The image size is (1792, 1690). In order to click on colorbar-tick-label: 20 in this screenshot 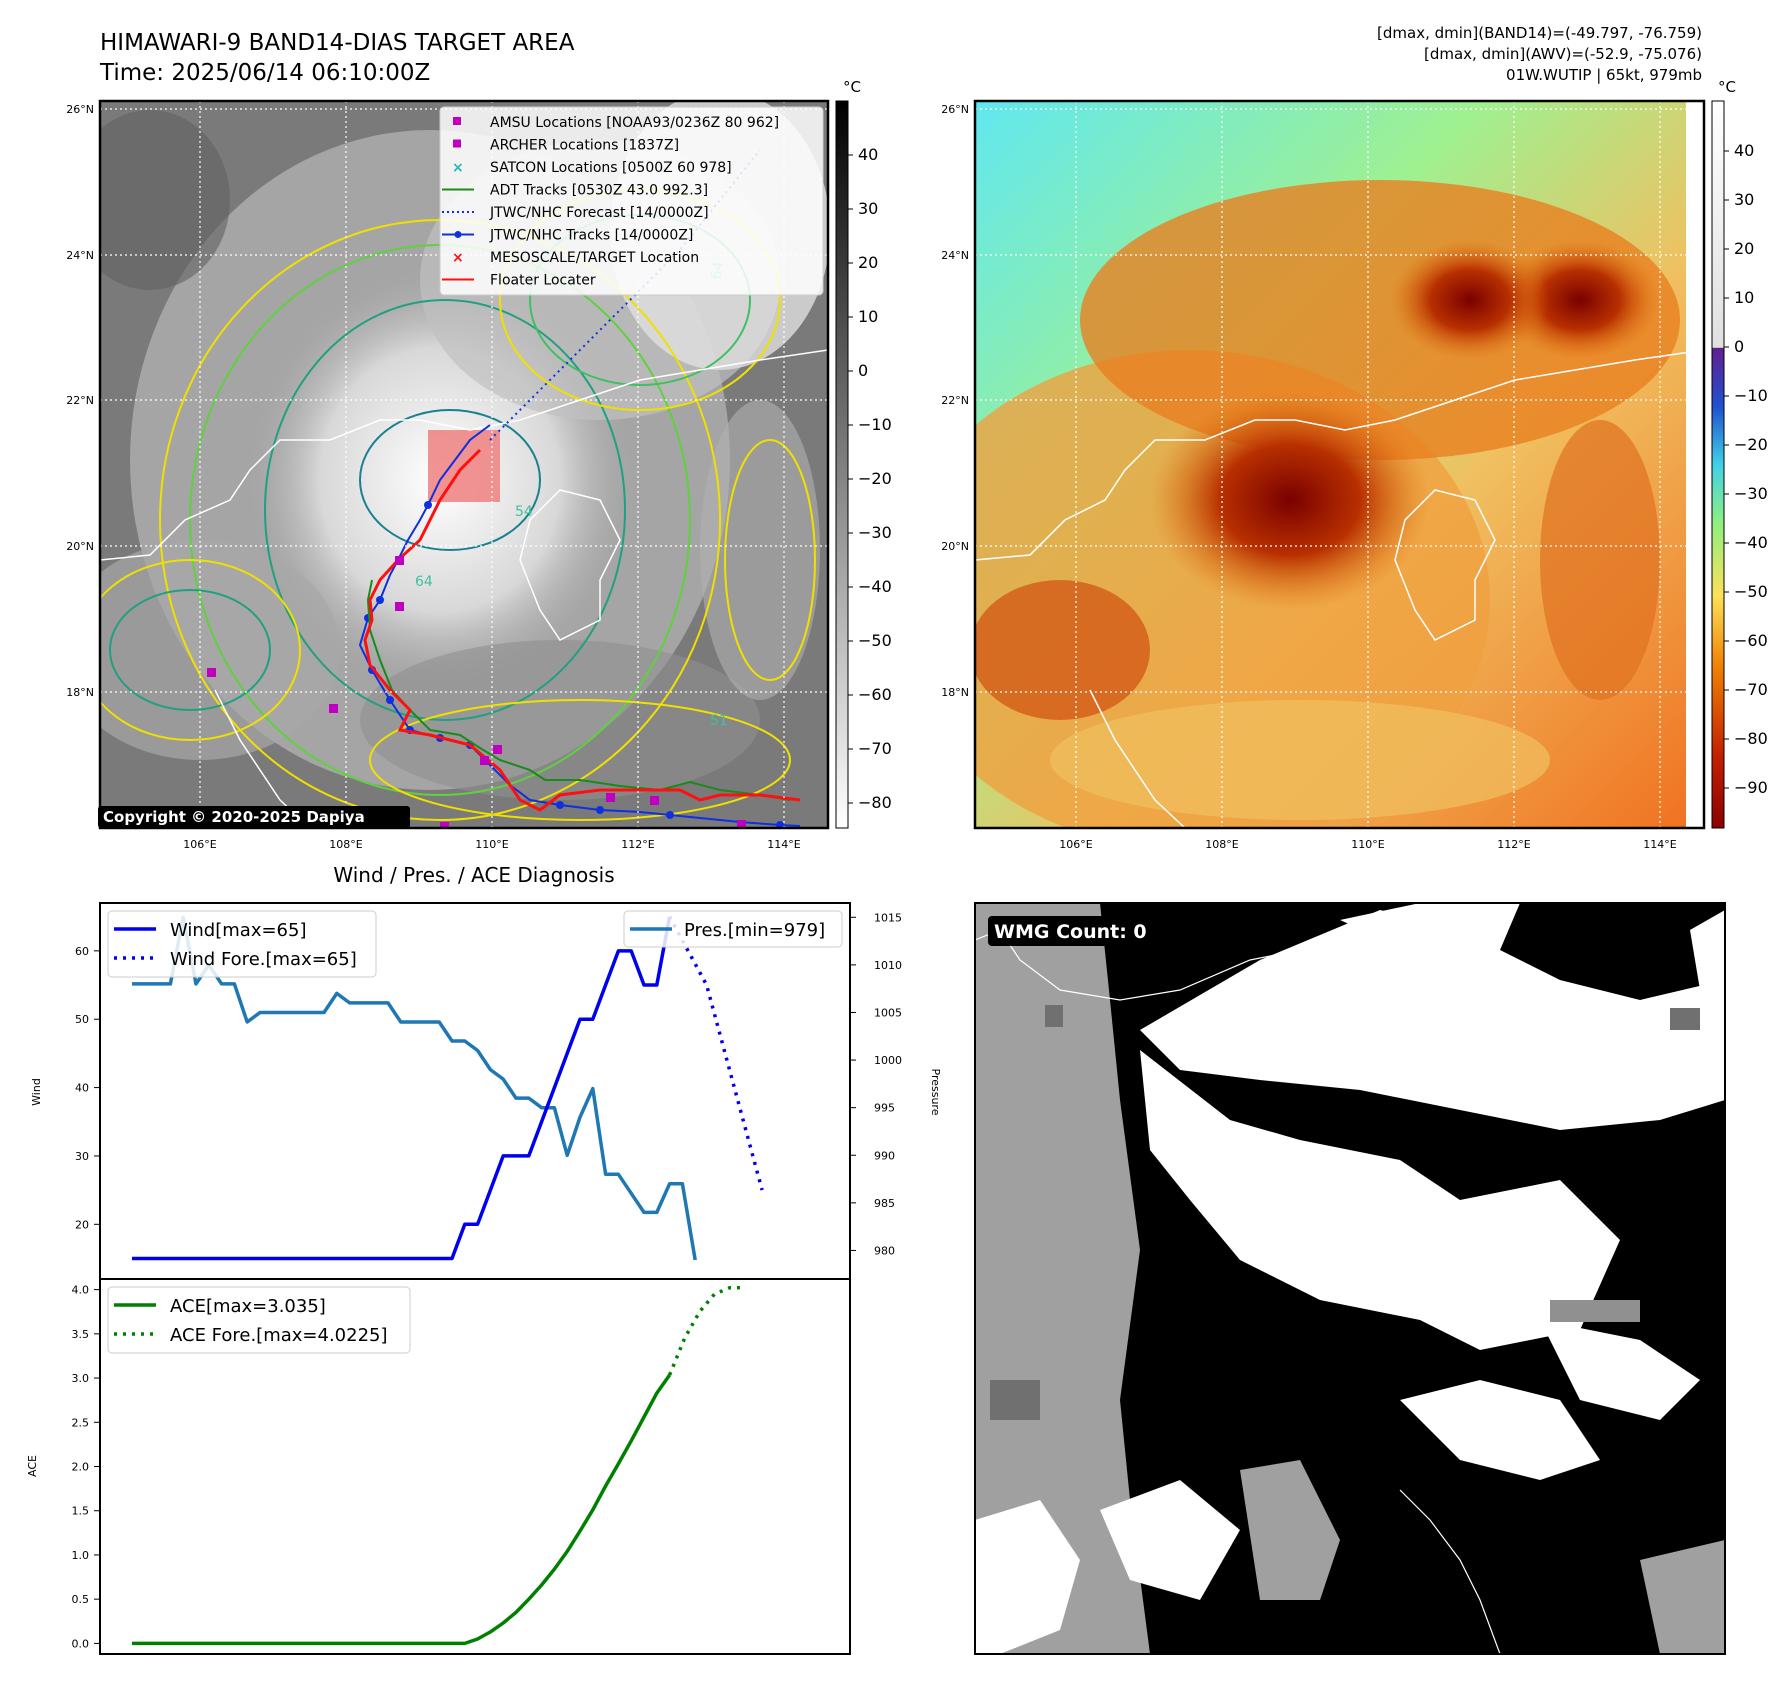, I will do `click(868, 262)`.